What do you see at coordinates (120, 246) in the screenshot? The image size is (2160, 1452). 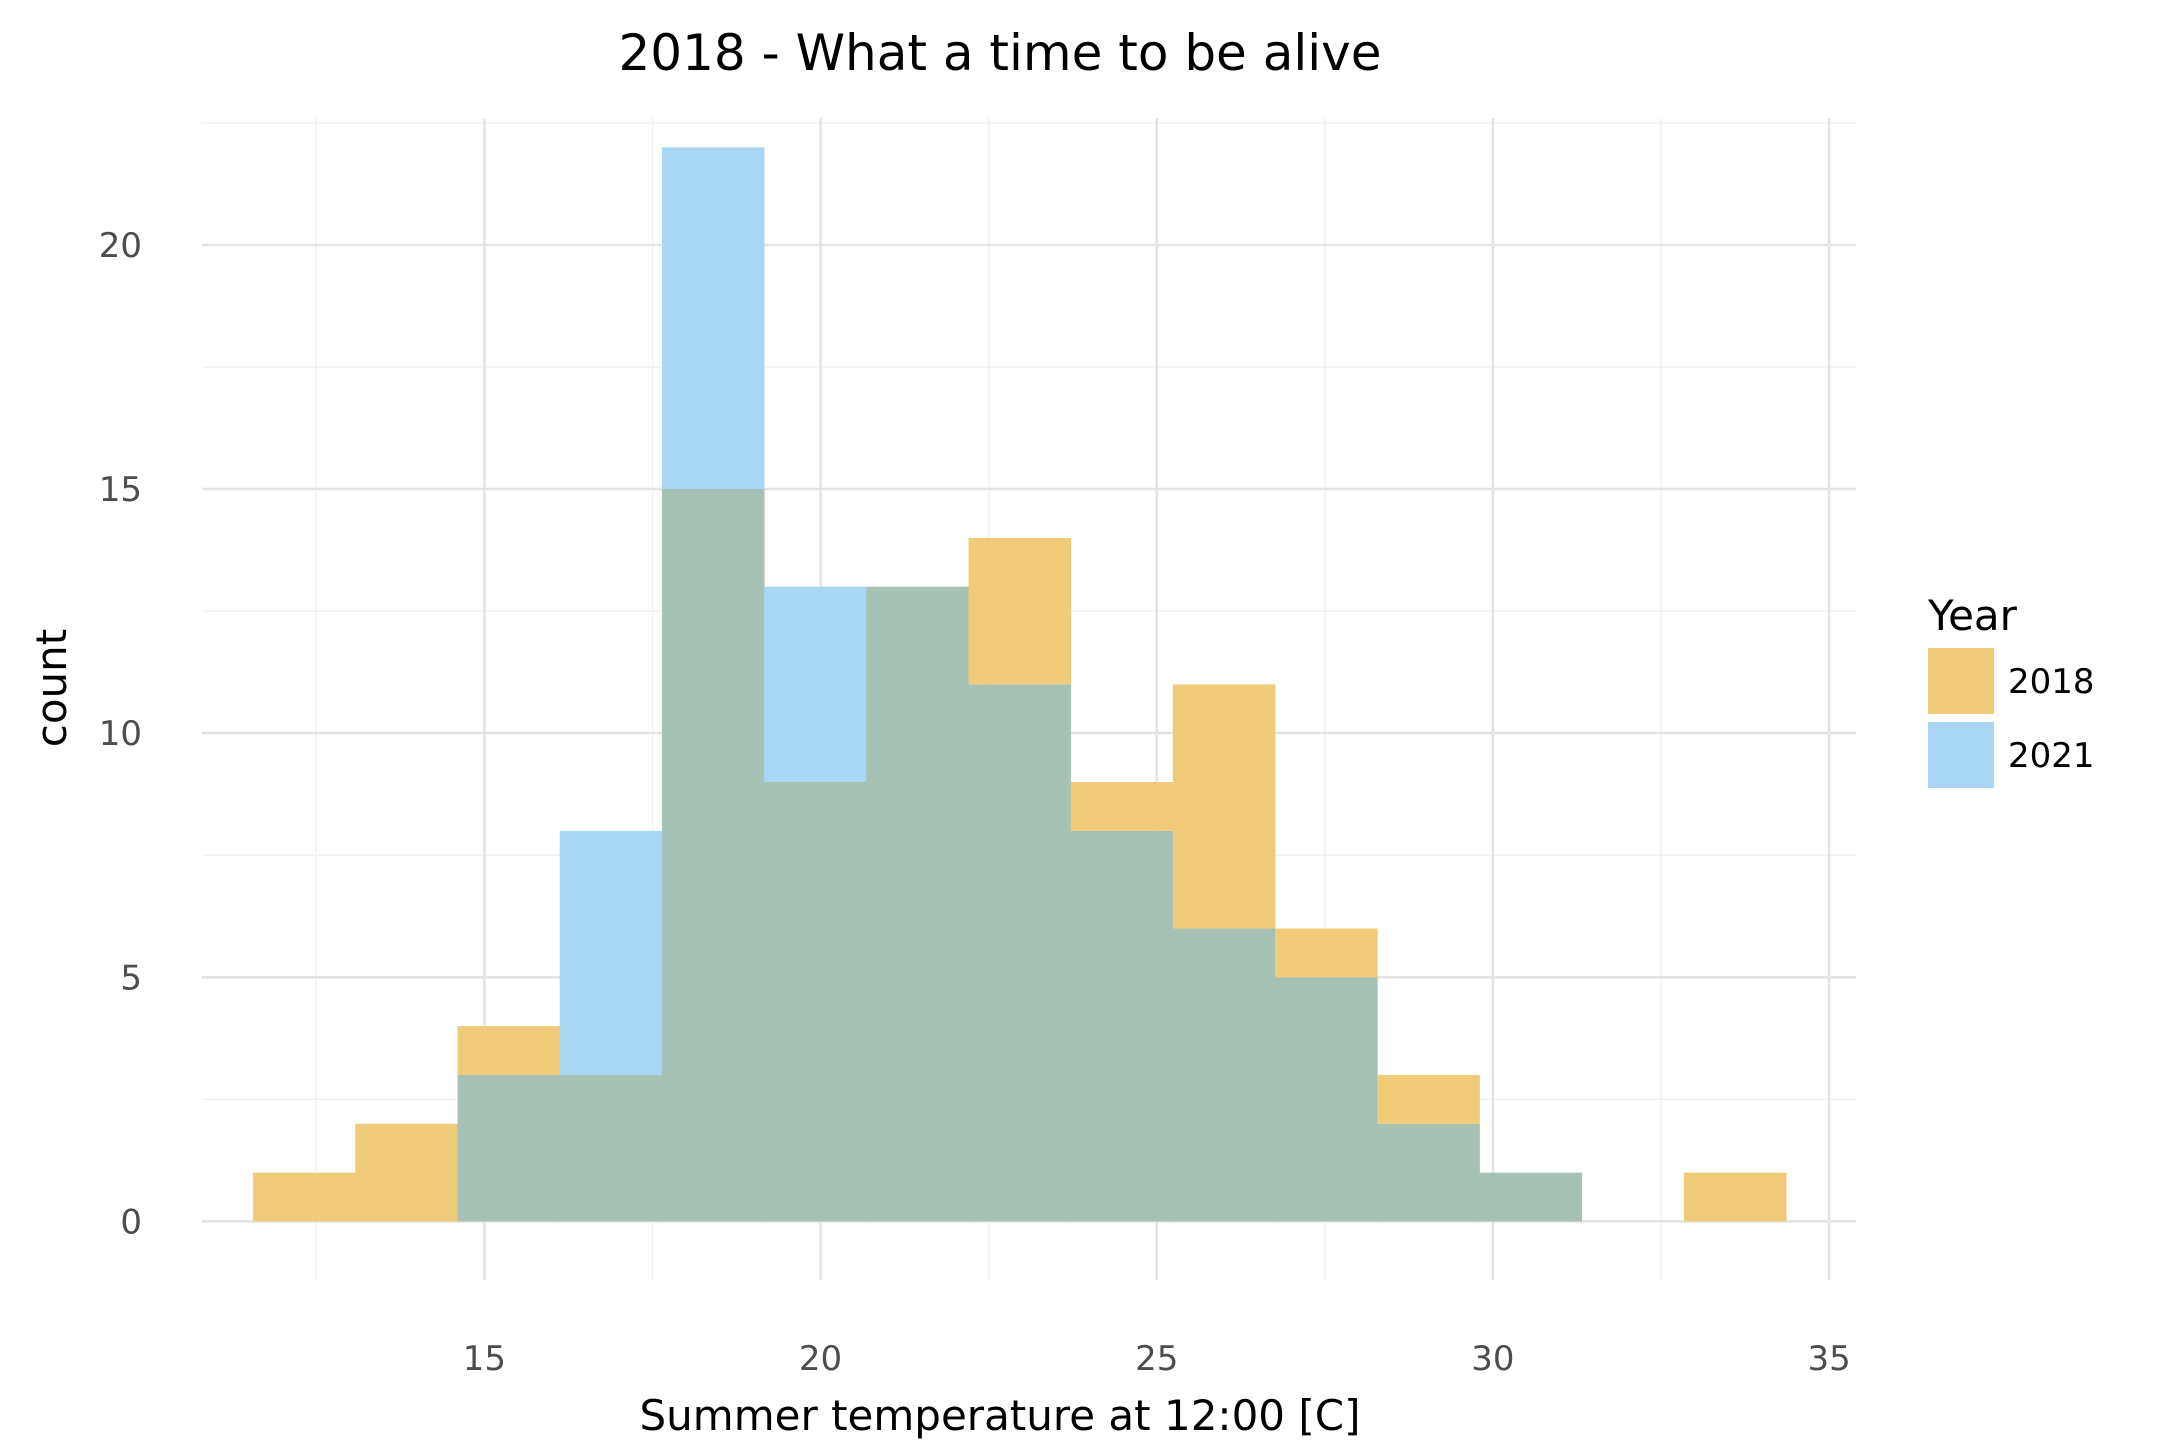 I see `y-tick-label-4: 20` at bounding box center [120, 246].